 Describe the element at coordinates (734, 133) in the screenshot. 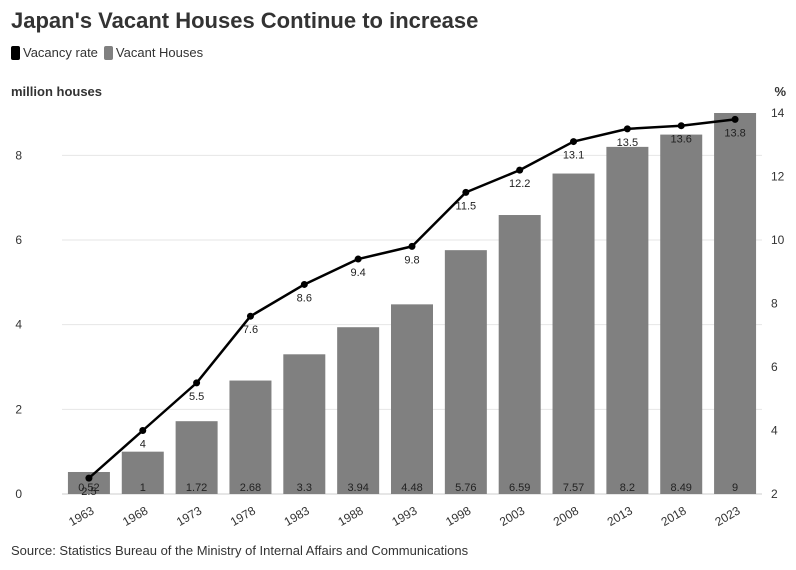

I see `line-value-label: 13.8` at that location.